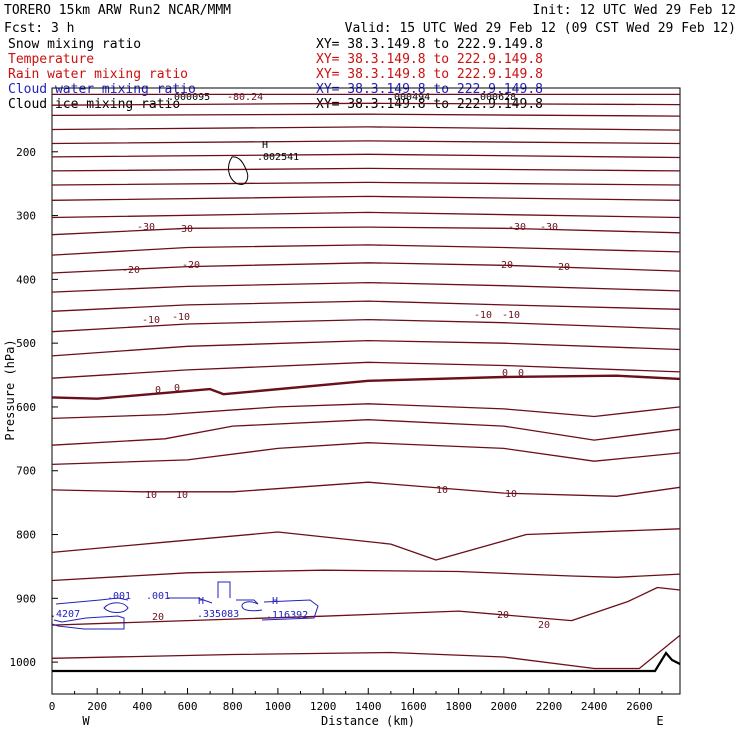  Describe the element at coordinates (26, 279) in the screenshot. I see `y-tick-label: 400` at that location.